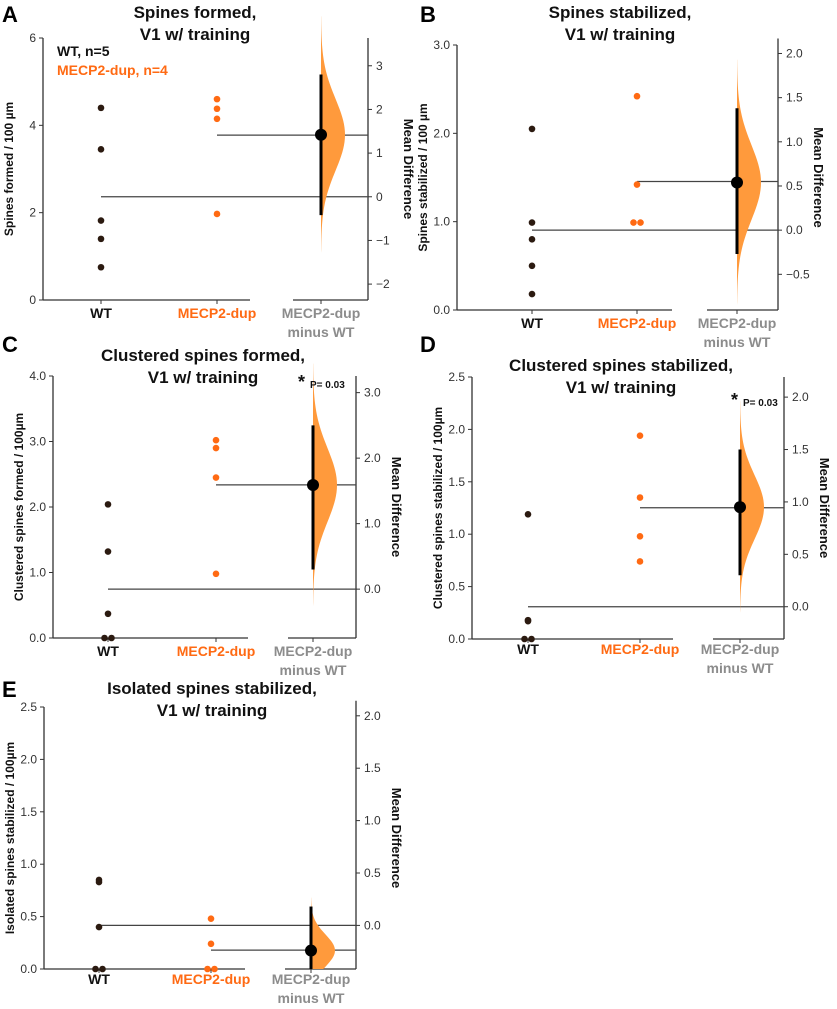 The height and width of the screenshot is (1009, 837). I want to click on y2-tick-label: 2, so click(379, 109).